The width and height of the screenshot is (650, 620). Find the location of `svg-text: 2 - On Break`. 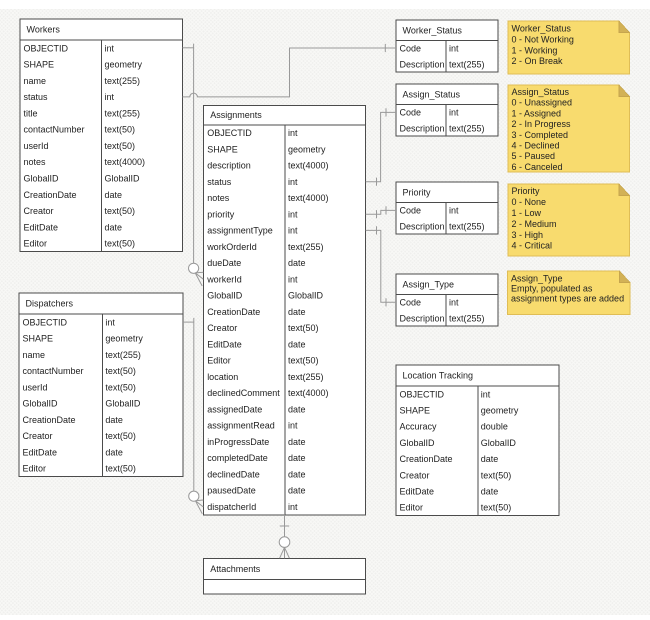

svg-text: 2 - On Break is located at coordinates (538, 61).